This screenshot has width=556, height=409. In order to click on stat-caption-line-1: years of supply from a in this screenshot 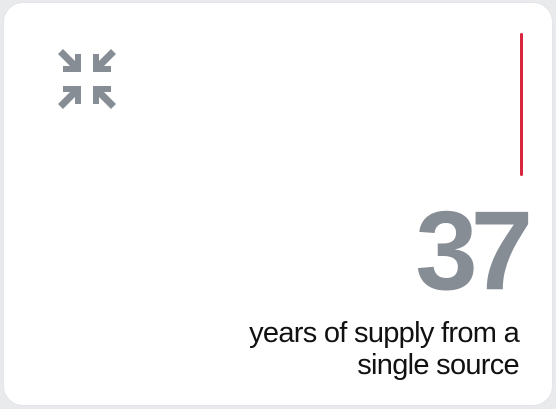, I will do `click(384, 333)`.